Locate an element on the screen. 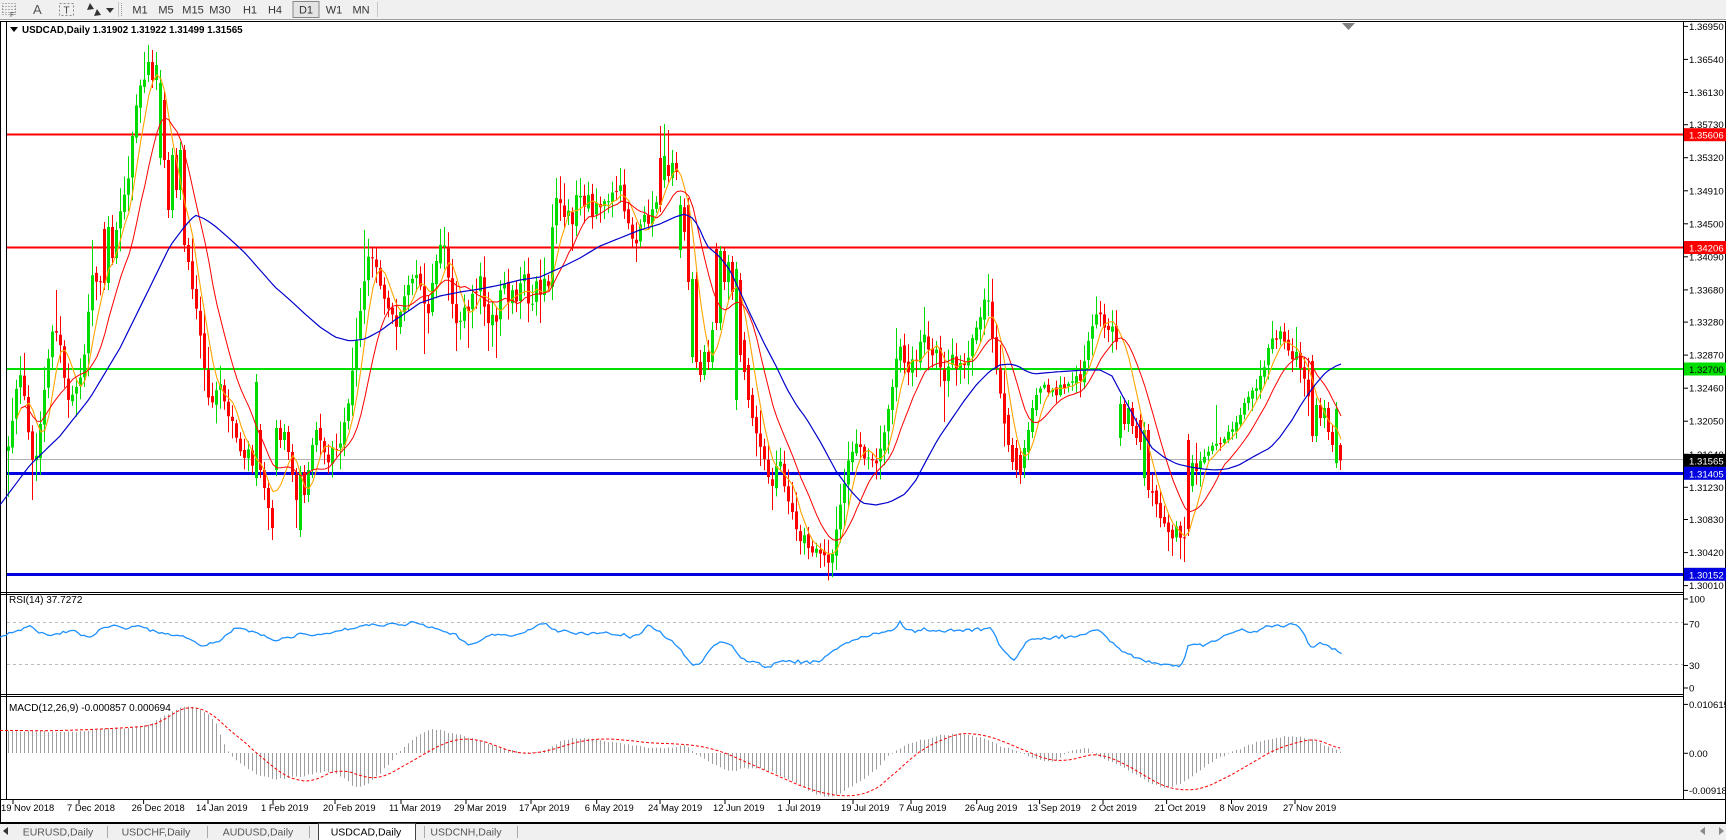 This screenshot has width=1726, height=840. svg-text: 1.34500 is located at coordinates (1706, 224).